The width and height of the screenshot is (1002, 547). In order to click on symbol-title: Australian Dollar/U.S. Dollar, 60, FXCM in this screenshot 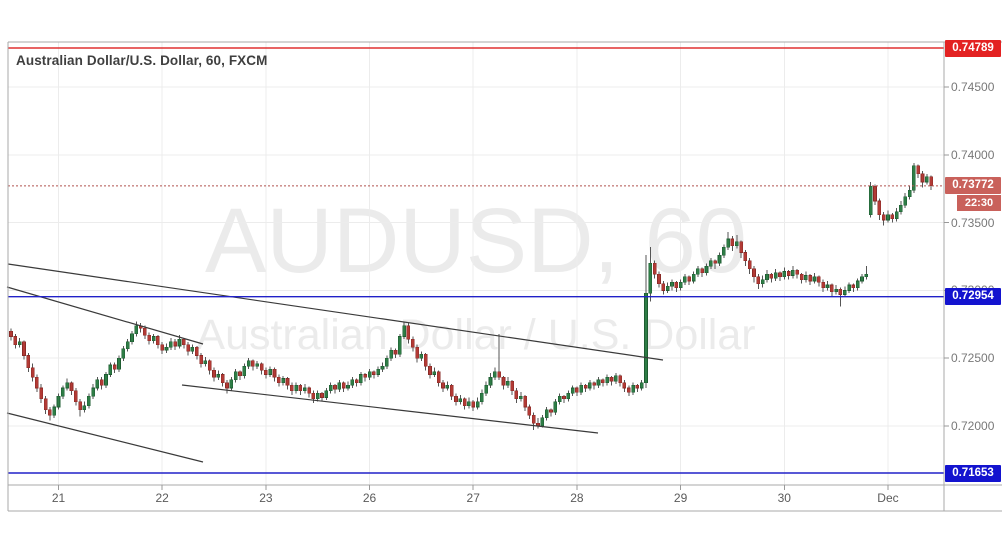, I will do `click(142, 60)`.